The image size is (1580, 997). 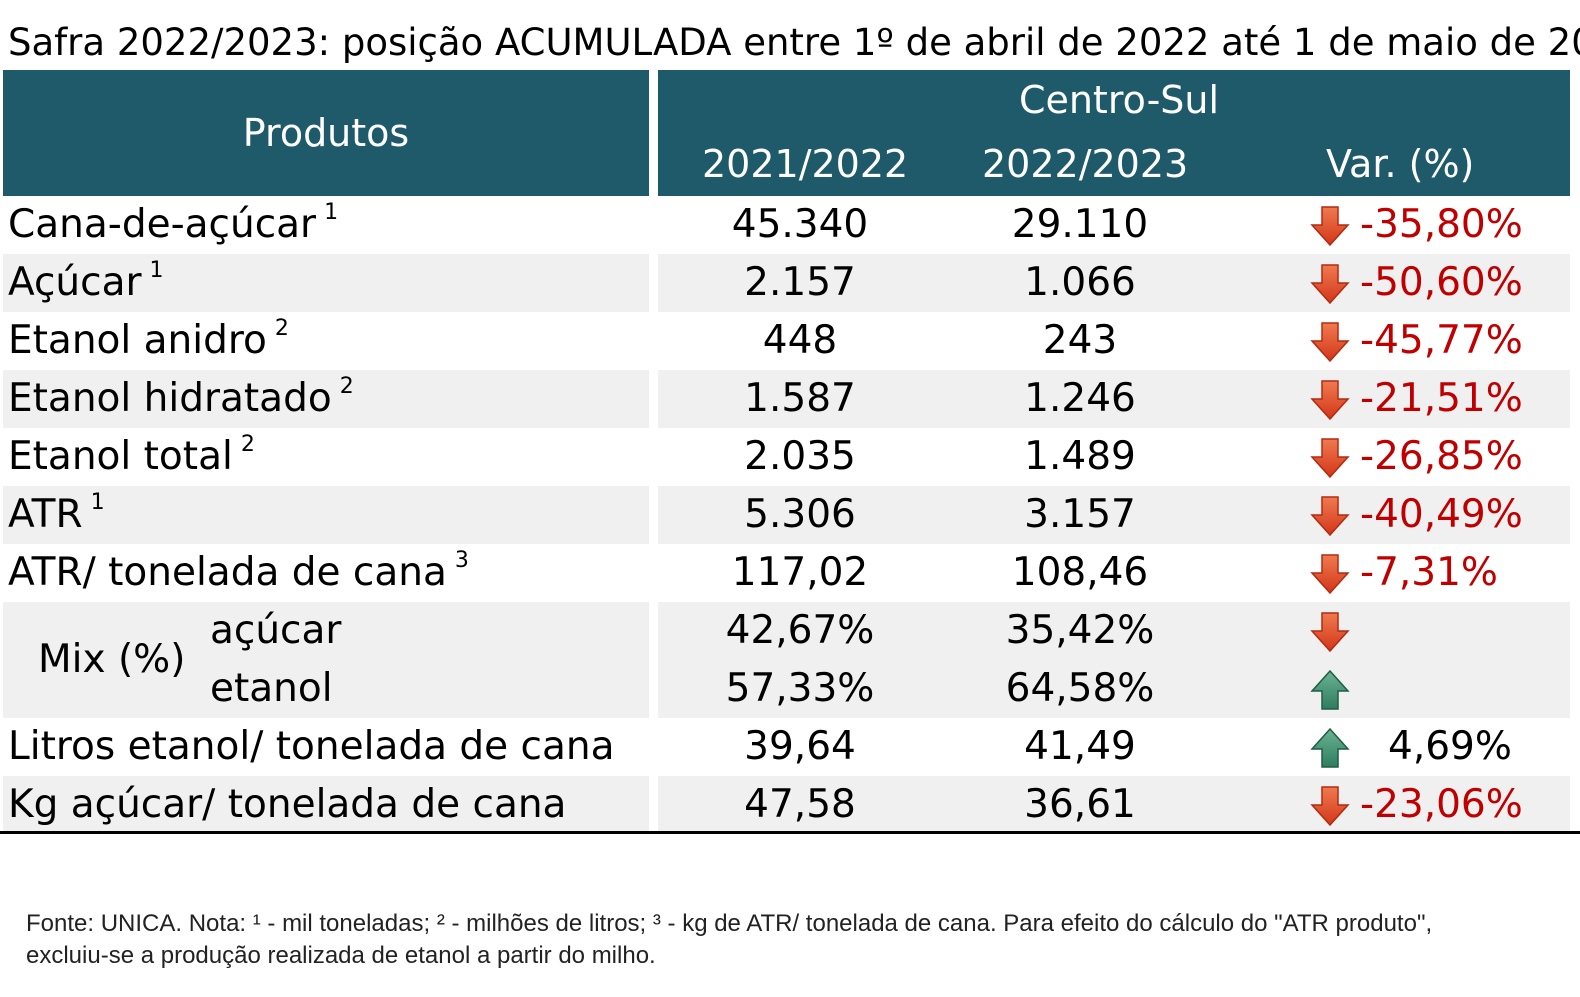 I want to click on variation-value: -26,85%, so click(x=1441, y=456).